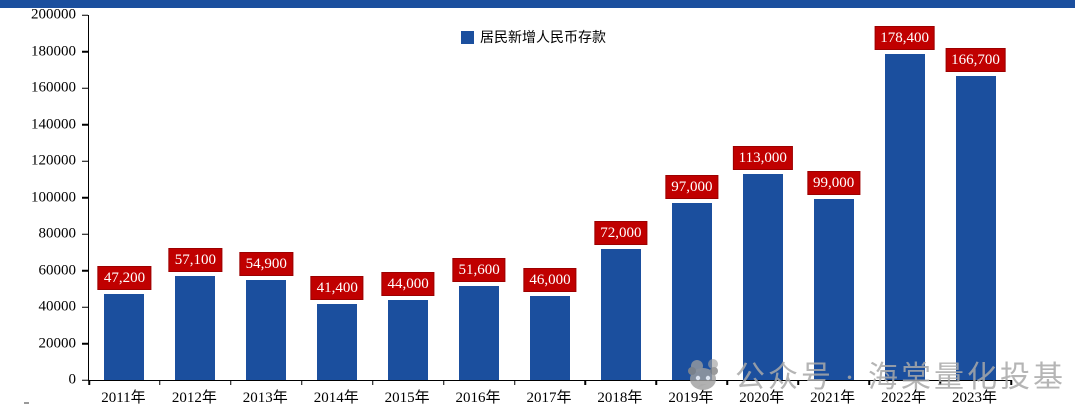 The image size is (1075, 419). What do you see at coordinates (408, 197) in the screenshot?
I see `bar-group: 44,000` at bounding box center [408, 197].